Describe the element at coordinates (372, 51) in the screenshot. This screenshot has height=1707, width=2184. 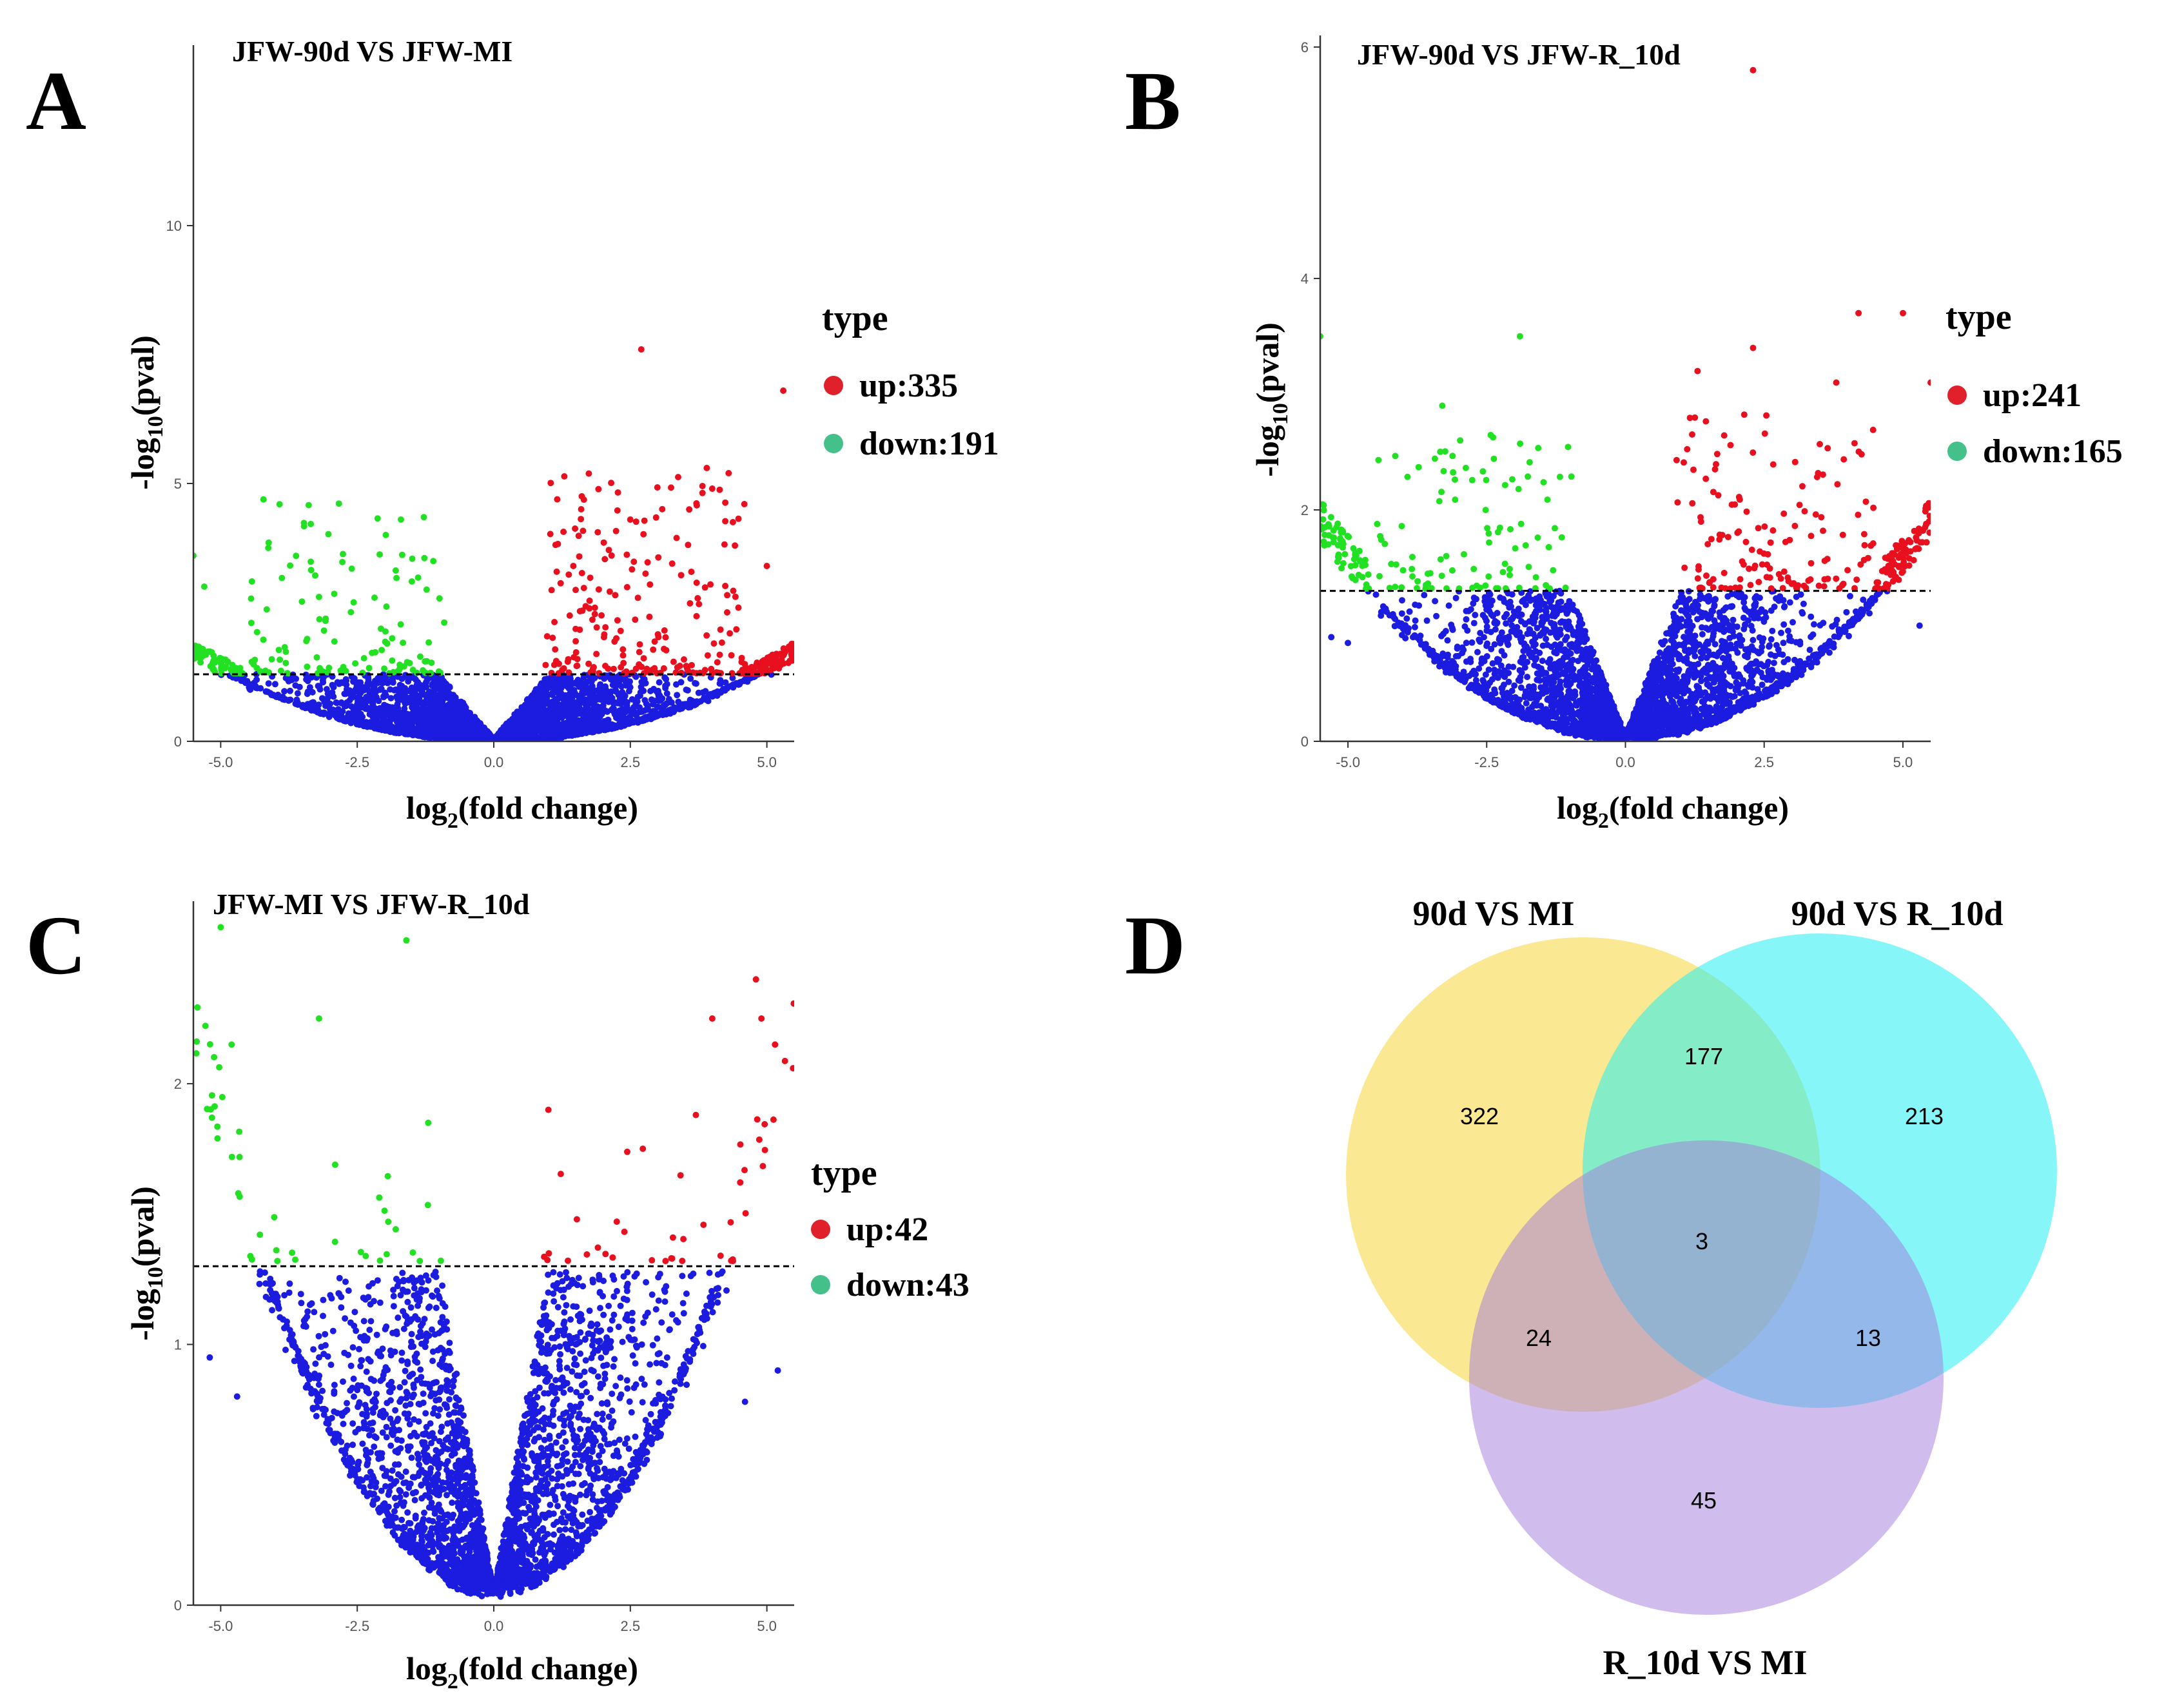
I see `plot-title: JFW-90d VS JFW-MI` at that location.